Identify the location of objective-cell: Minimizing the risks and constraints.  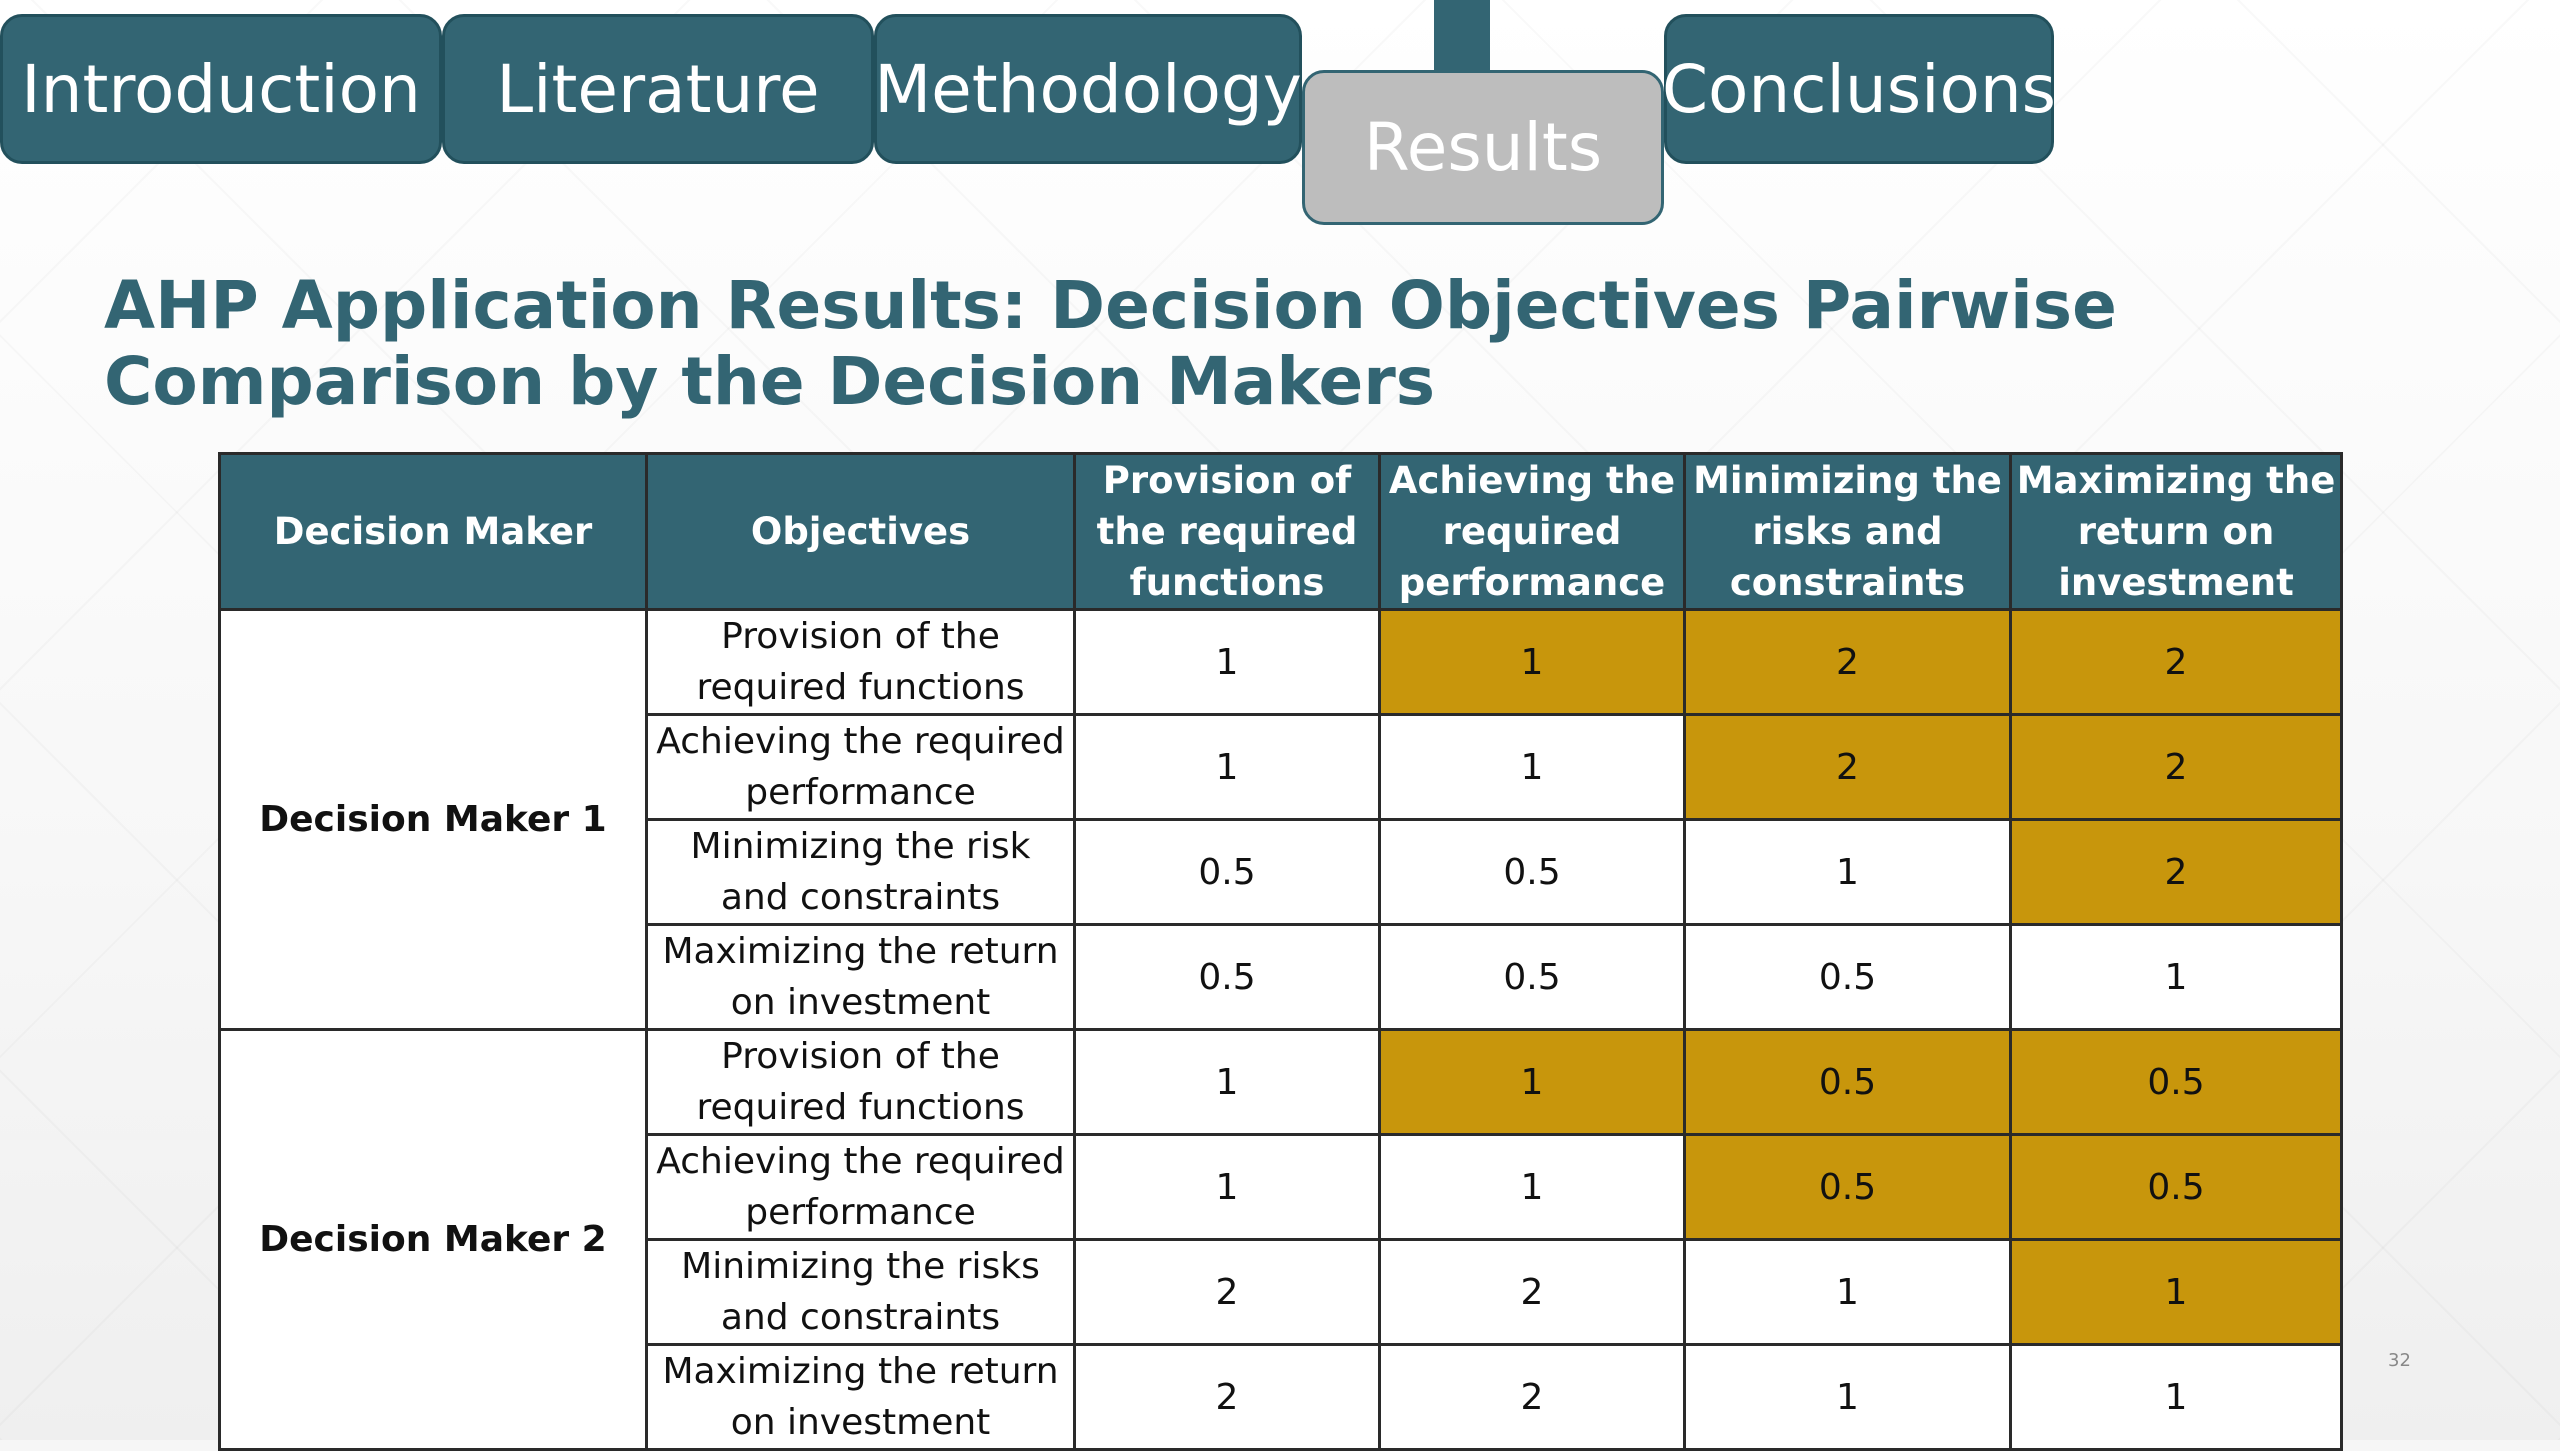
(860, 1292).